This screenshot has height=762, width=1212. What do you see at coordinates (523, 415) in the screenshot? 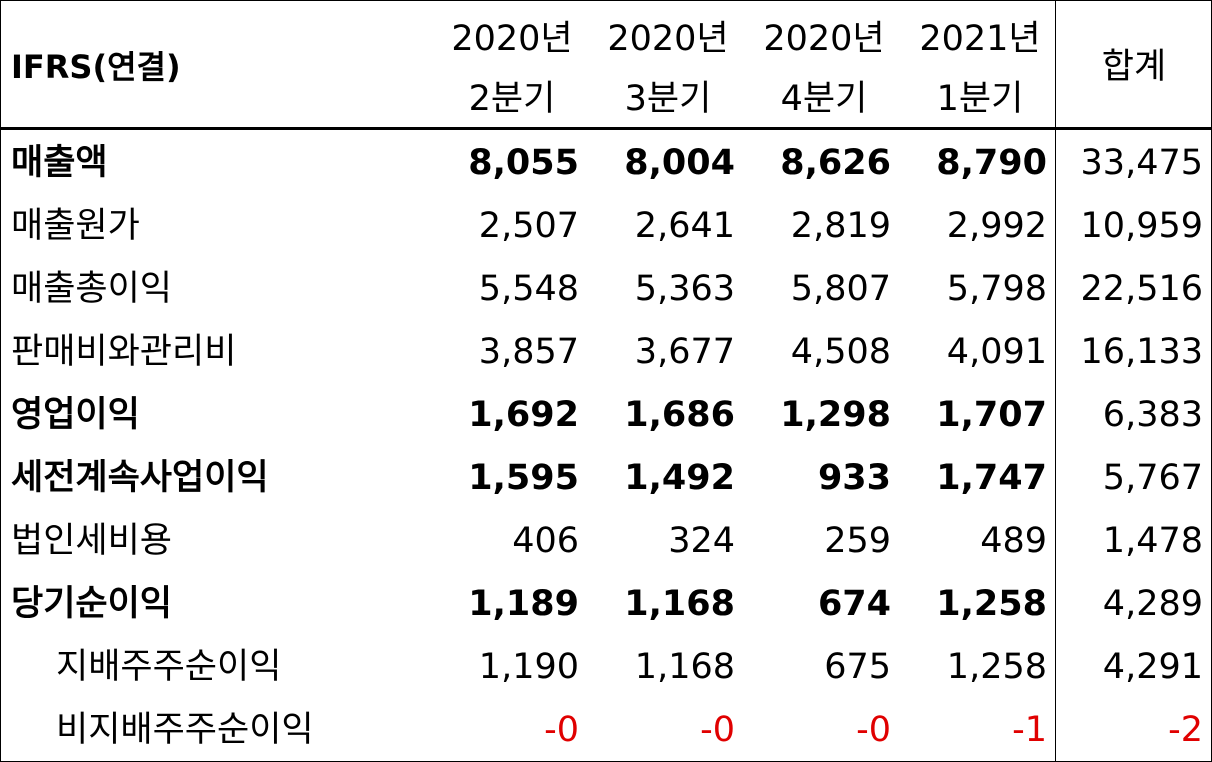
I see `cell-value: 1,692` at bounding box center [523, 415].